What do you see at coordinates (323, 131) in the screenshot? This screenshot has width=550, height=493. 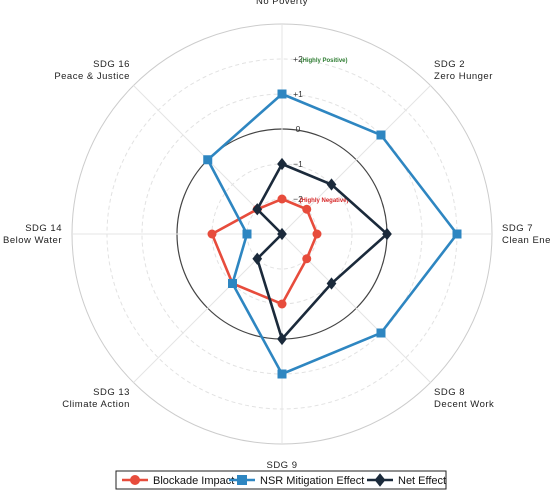 I see `scale-annotations: (Highly Positive) (Highly Negative)` at bounding box center [323, 131].